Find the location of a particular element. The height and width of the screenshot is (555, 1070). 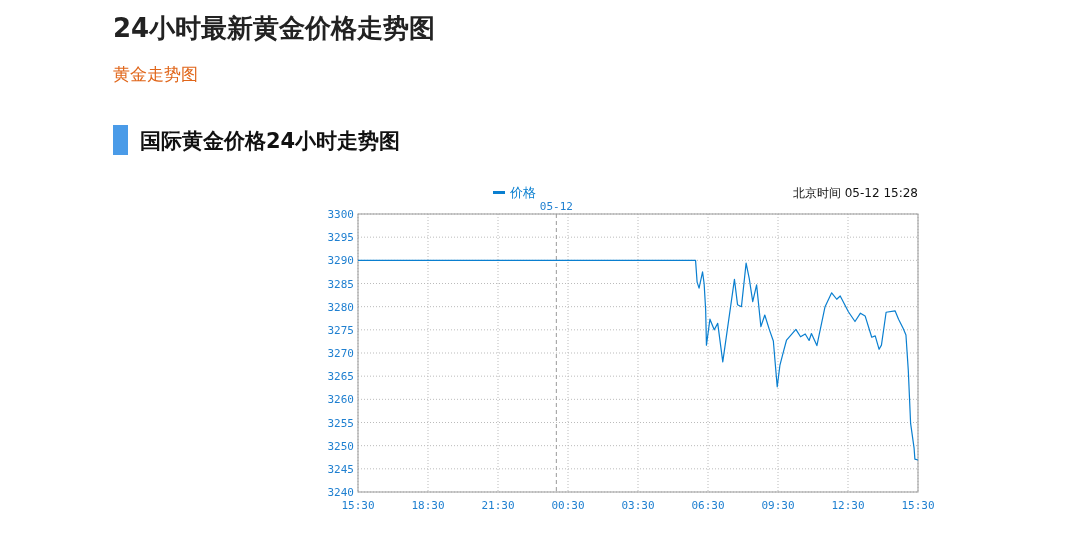

x-tick-label: 06:30 is located at coordinates (708, 505).